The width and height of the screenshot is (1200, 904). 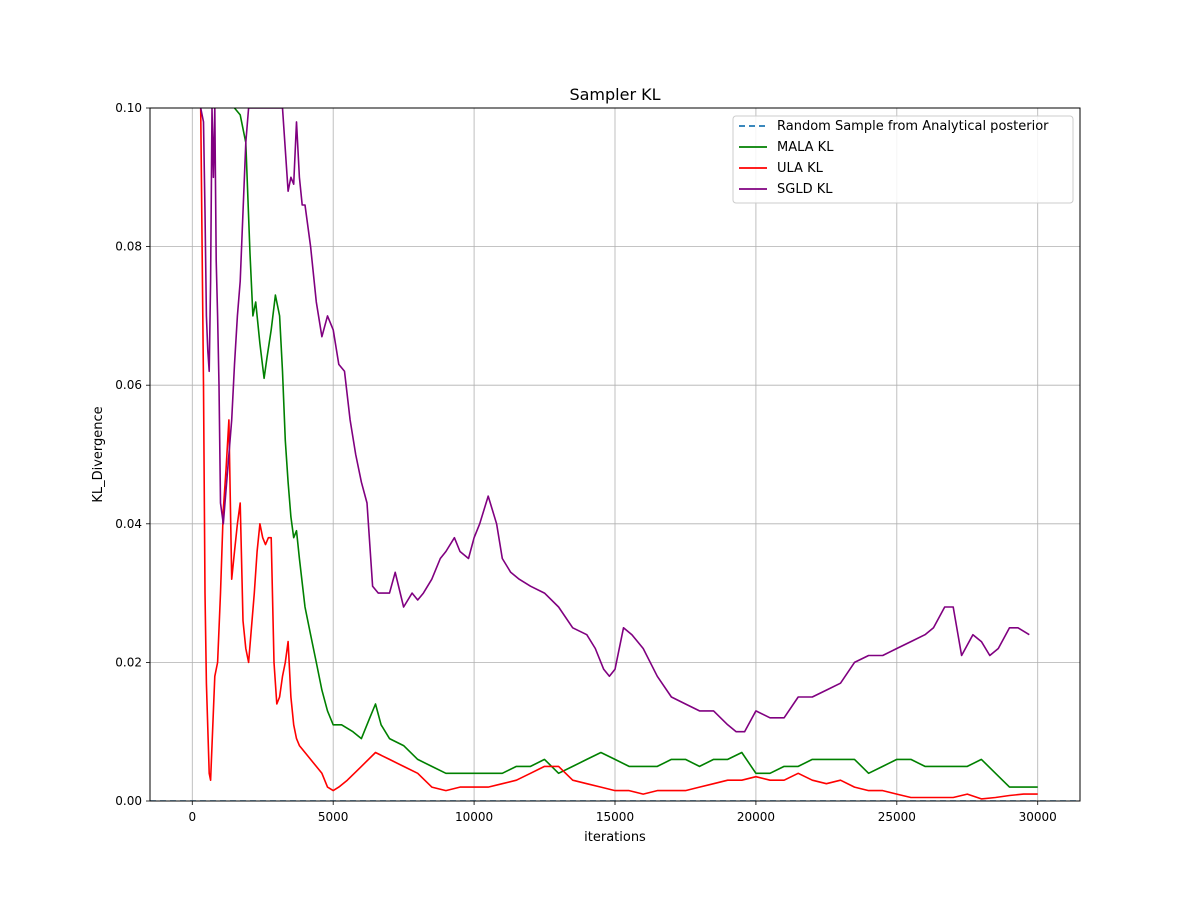 I want to click on x-tick-label: 10000, so click(x=474, y=817).